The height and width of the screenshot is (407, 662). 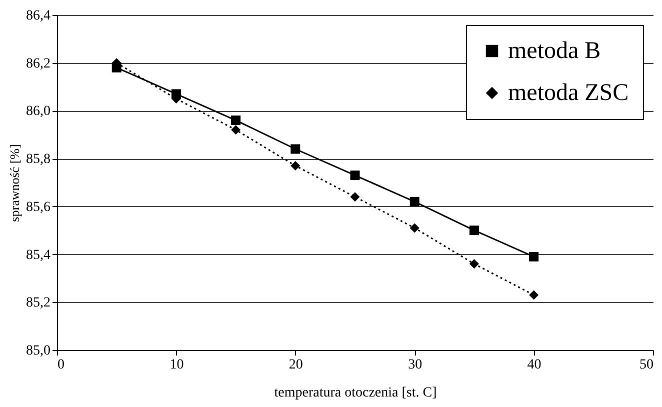 I want to click on y-tick-label: 85,0, so click(x=38, y=351).